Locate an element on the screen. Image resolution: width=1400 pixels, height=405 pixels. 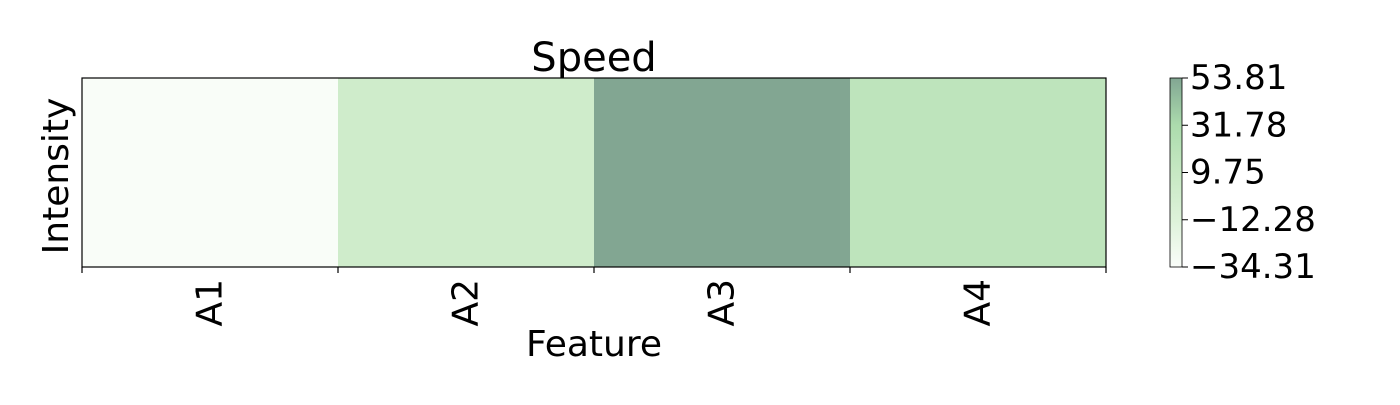
x-tick-label: A3 is located at coordinates (722, 303).